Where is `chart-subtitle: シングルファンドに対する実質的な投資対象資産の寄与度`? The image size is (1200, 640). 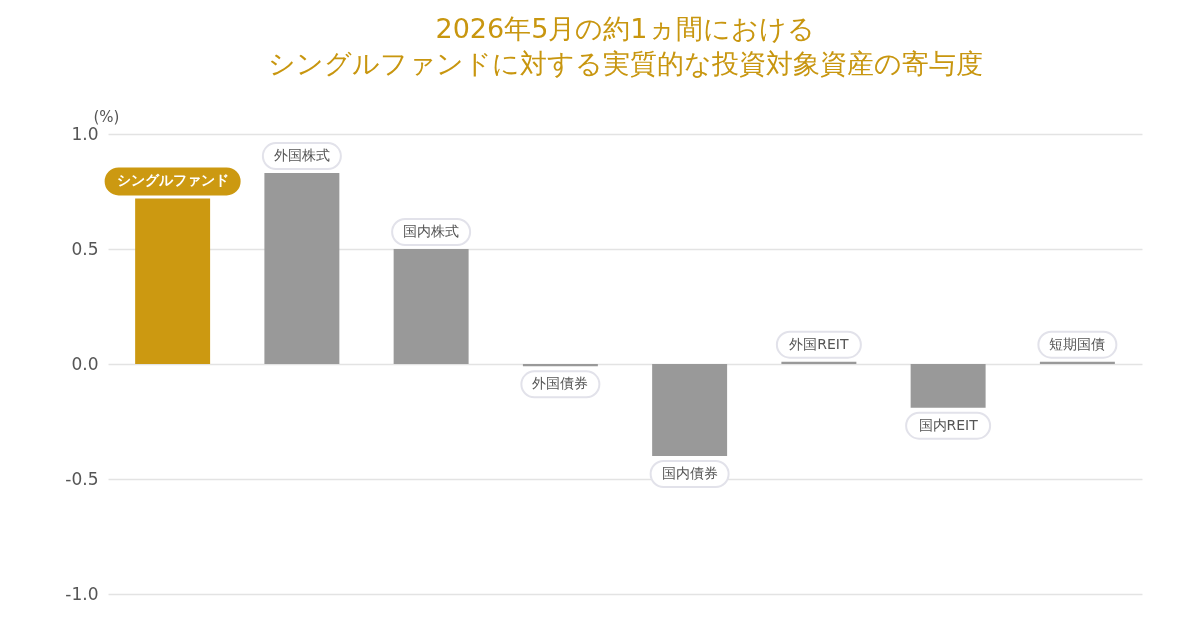 chart-subtitle: シングルファンドに対する実質的な投資対象資産の寄与度 is located at coordinates (625, 63).